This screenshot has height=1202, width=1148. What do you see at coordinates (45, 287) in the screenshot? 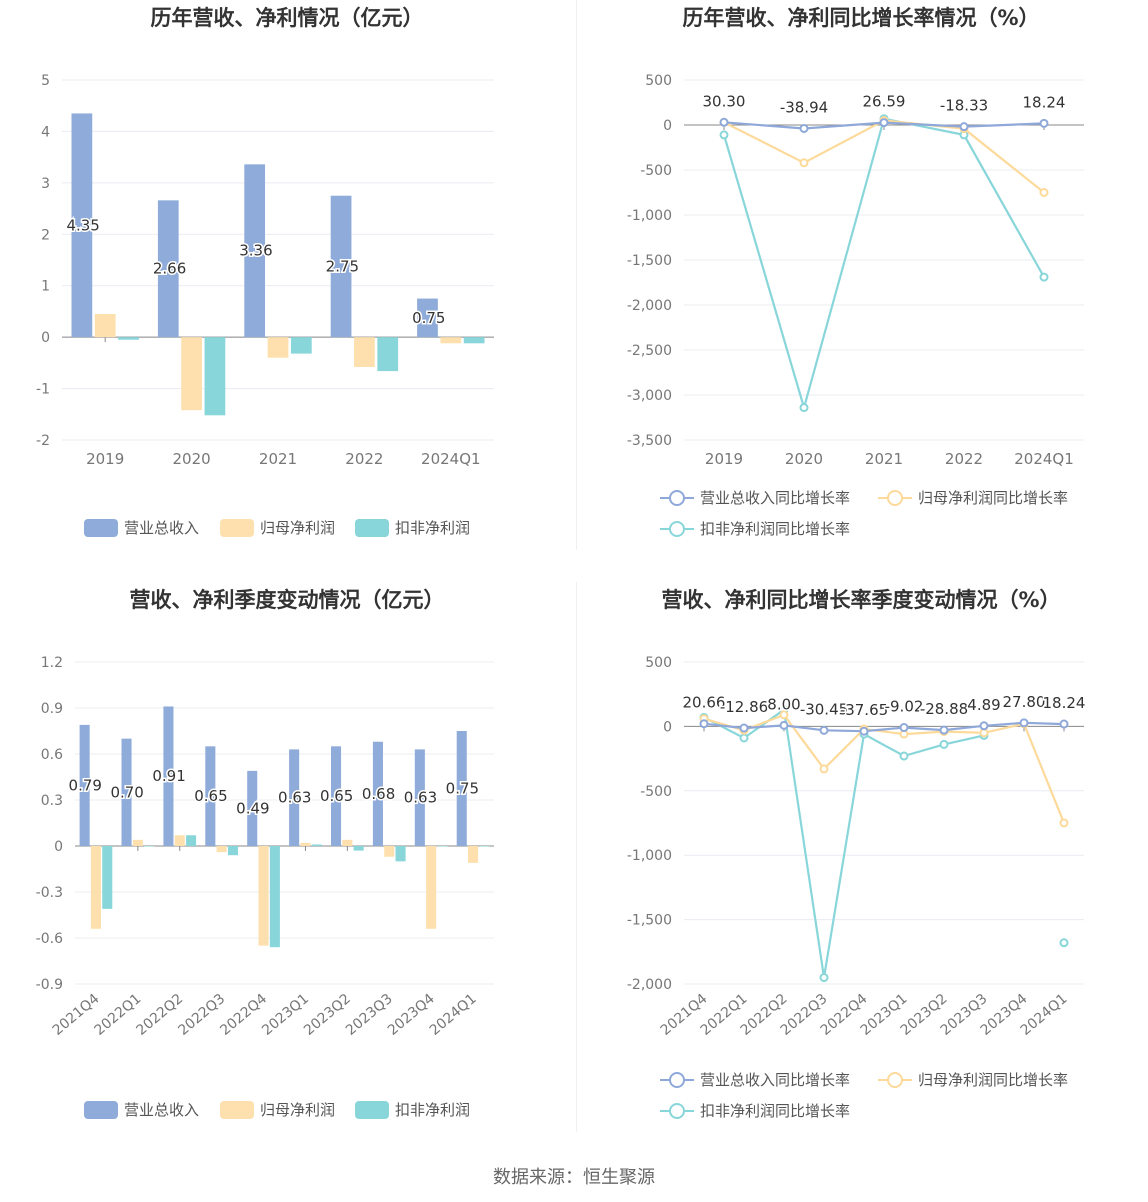
I see `y-tick-label: 1` at bounding box center [45, 287].